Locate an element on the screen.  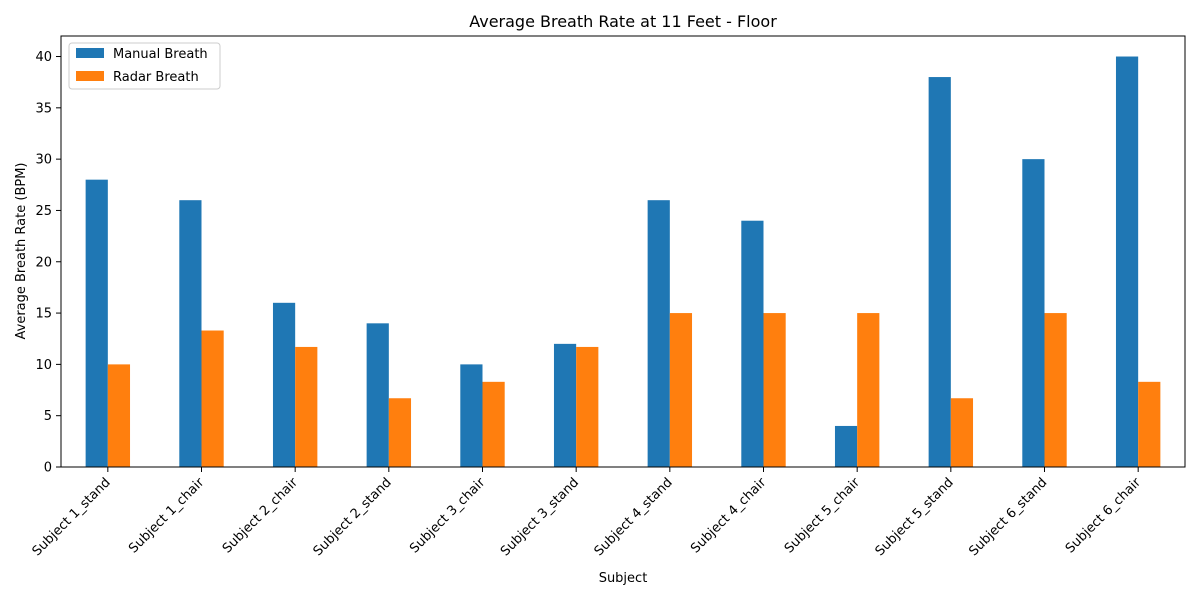
x-axis-title: Subject is located at coordinates (623, 578).